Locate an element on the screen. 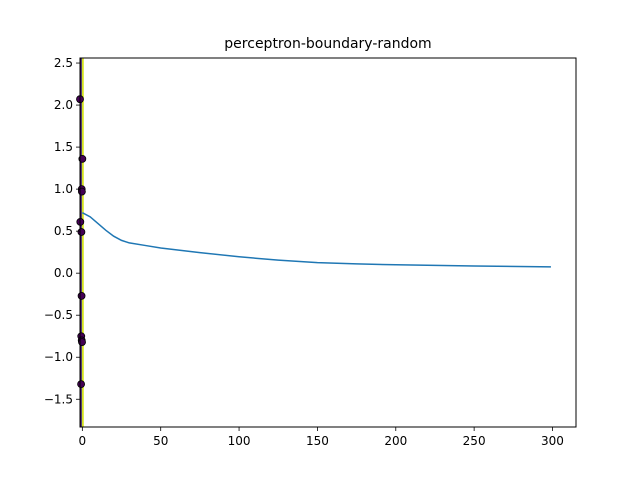 The width and height of the screenshot is (640, 480). y-tick-label: 0.0 is located at coordinates (63, 273).